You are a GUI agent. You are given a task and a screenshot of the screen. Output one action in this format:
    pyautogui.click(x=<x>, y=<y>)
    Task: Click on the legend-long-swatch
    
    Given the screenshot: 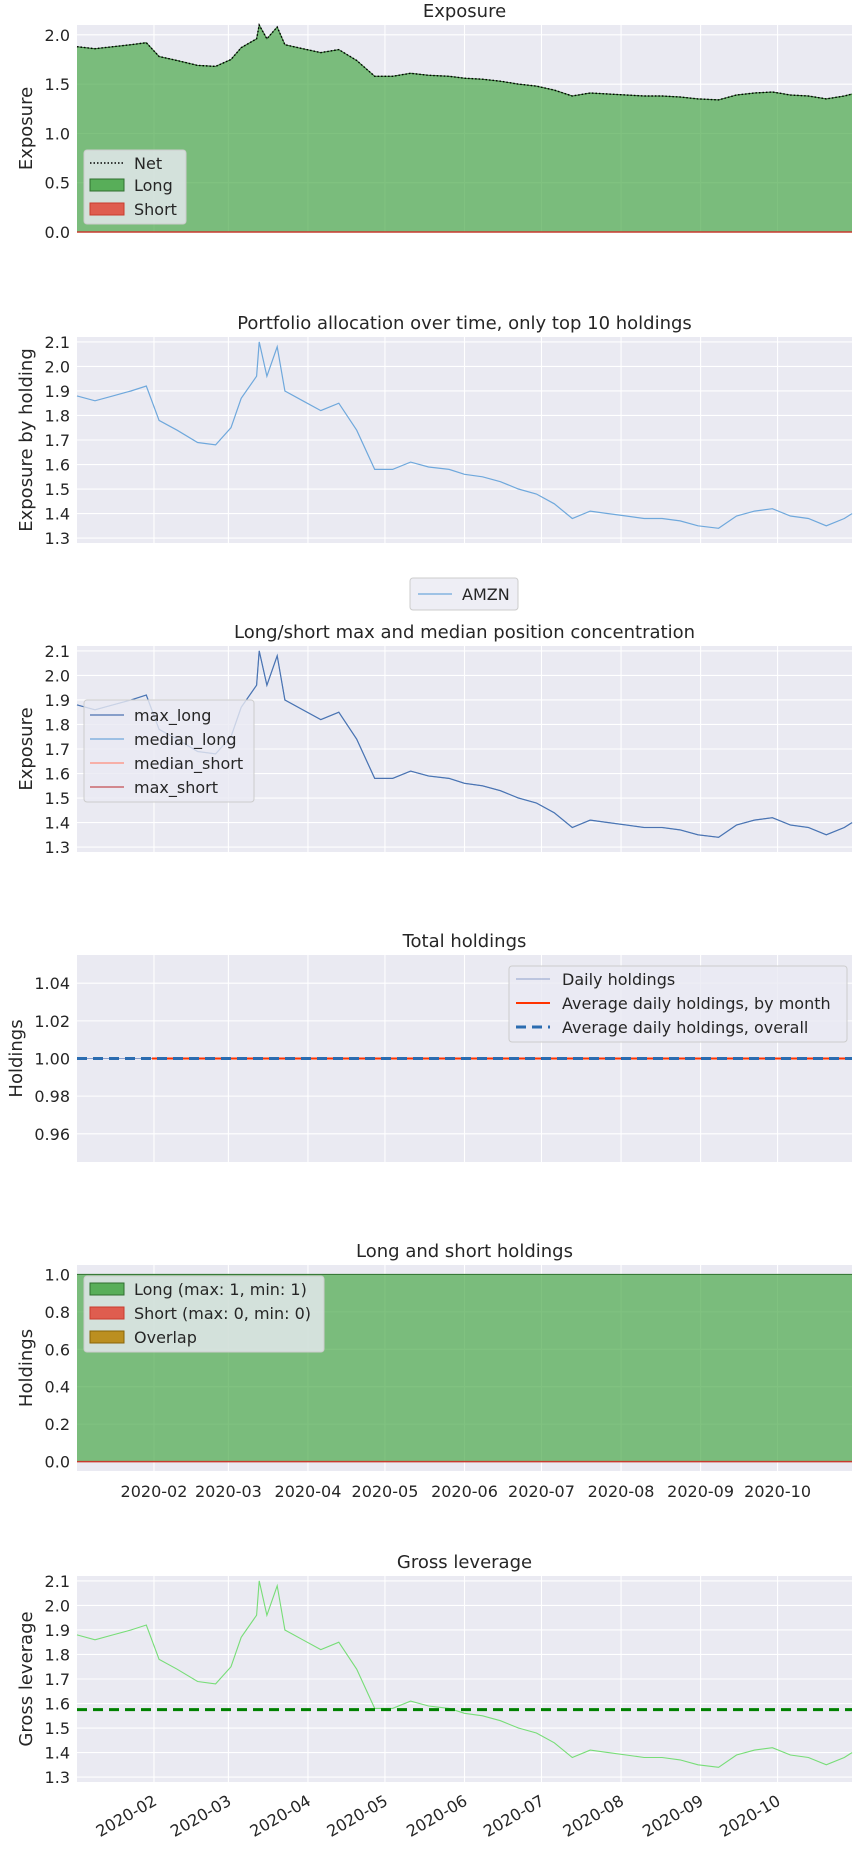 What is the action you would take?
    pyautogui.click(x=107, y=185)
    